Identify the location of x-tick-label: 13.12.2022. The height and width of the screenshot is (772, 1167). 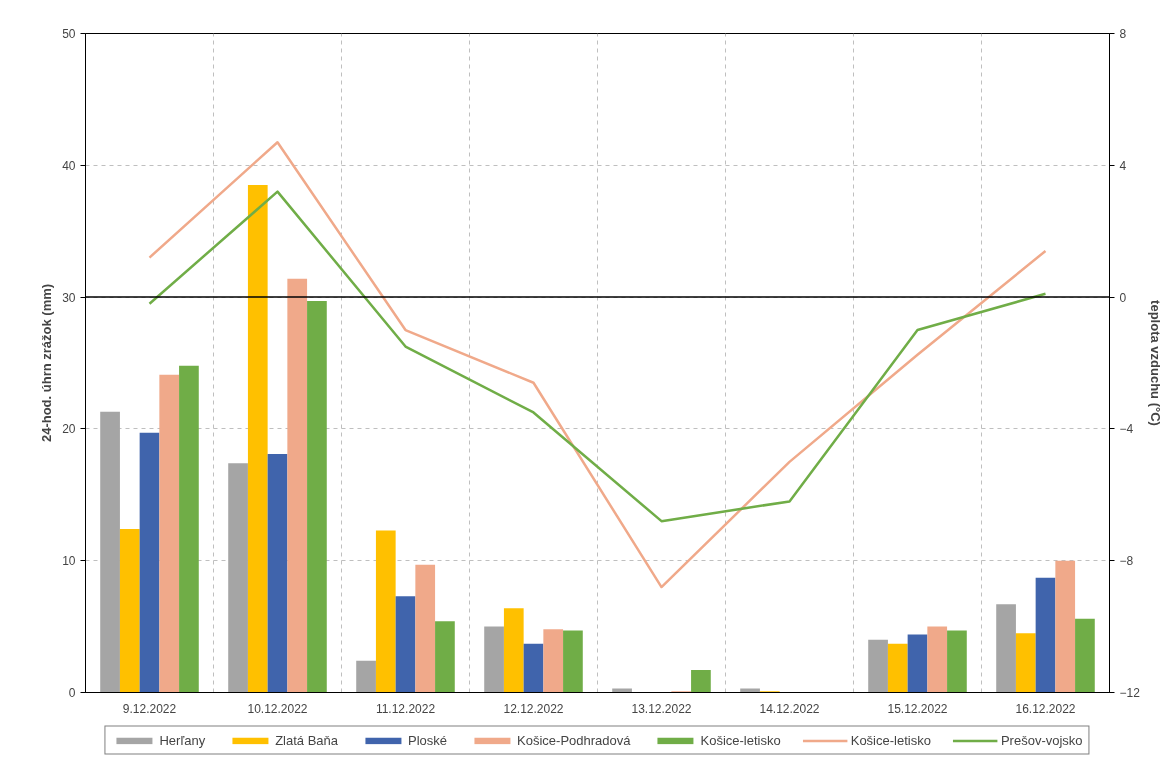
(661, 708).